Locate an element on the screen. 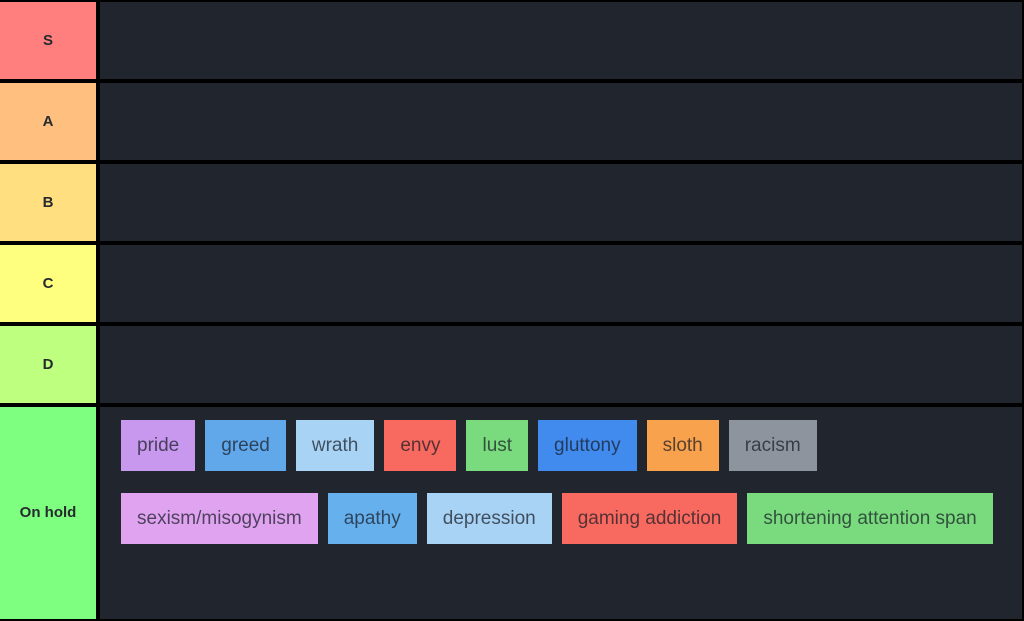  tier-row-d: D is located at coordinates (511, 366).